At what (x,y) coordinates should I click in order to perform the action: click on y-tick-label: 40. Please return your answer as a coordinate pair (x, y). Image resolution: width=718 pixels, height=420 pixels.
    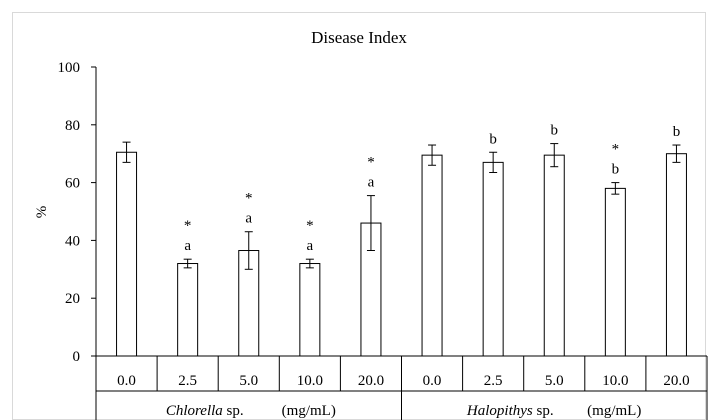
    Looking at the image, I should click on (72, 241).